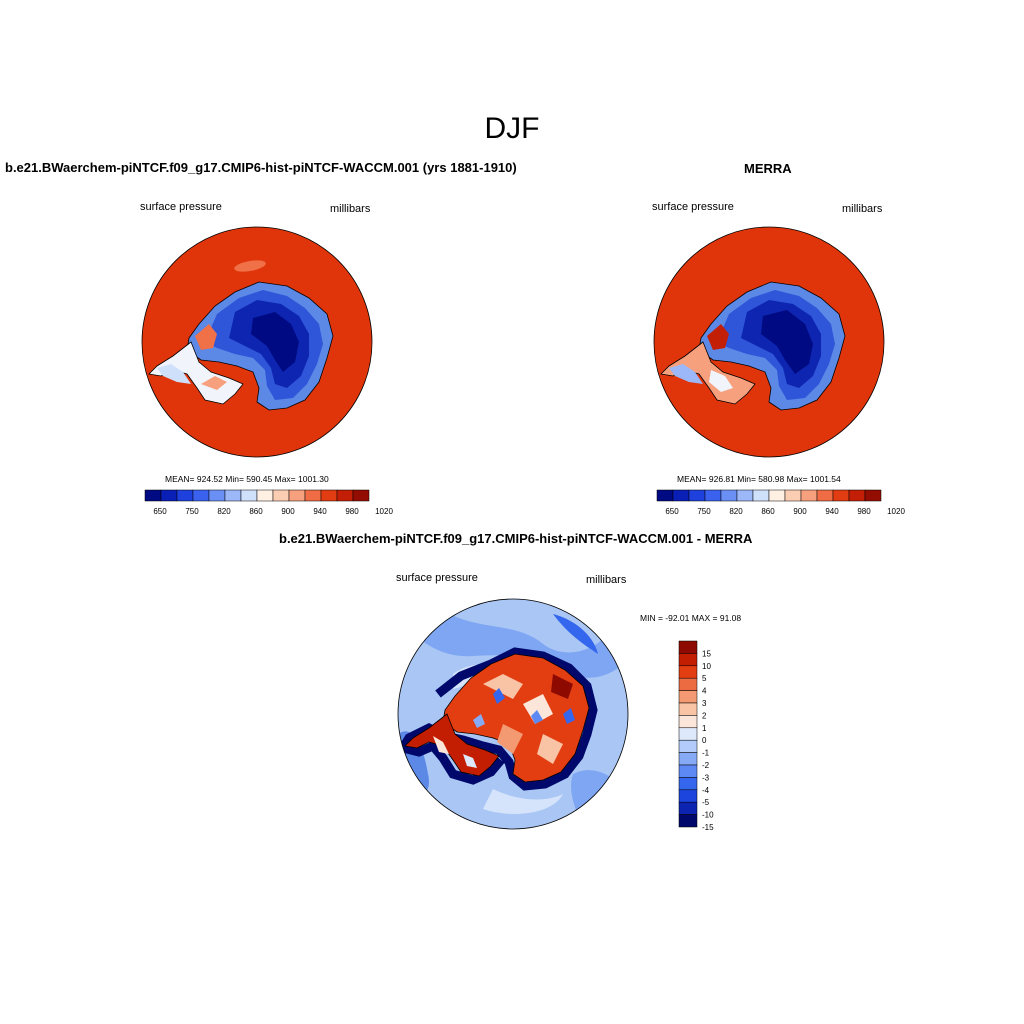 This screenshot has height=1024, width=1024. I want to click on diff-colorbar-tick-label: -1, so click(706, 753).